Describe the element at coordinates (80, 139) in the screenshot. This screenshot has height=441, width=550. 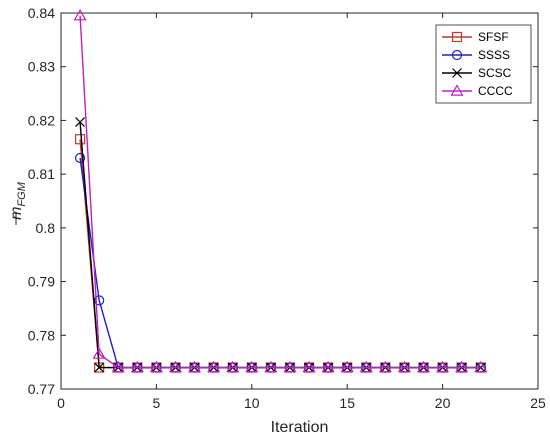
I see `data-point-sfsf` at that location.